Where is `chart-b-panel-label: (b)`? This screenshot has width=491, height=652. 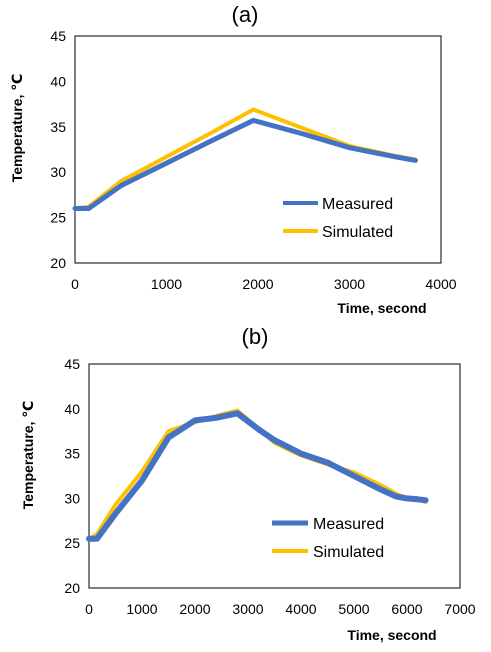 chart-b-panel-label: (b) is located at coordinates (255, 336).